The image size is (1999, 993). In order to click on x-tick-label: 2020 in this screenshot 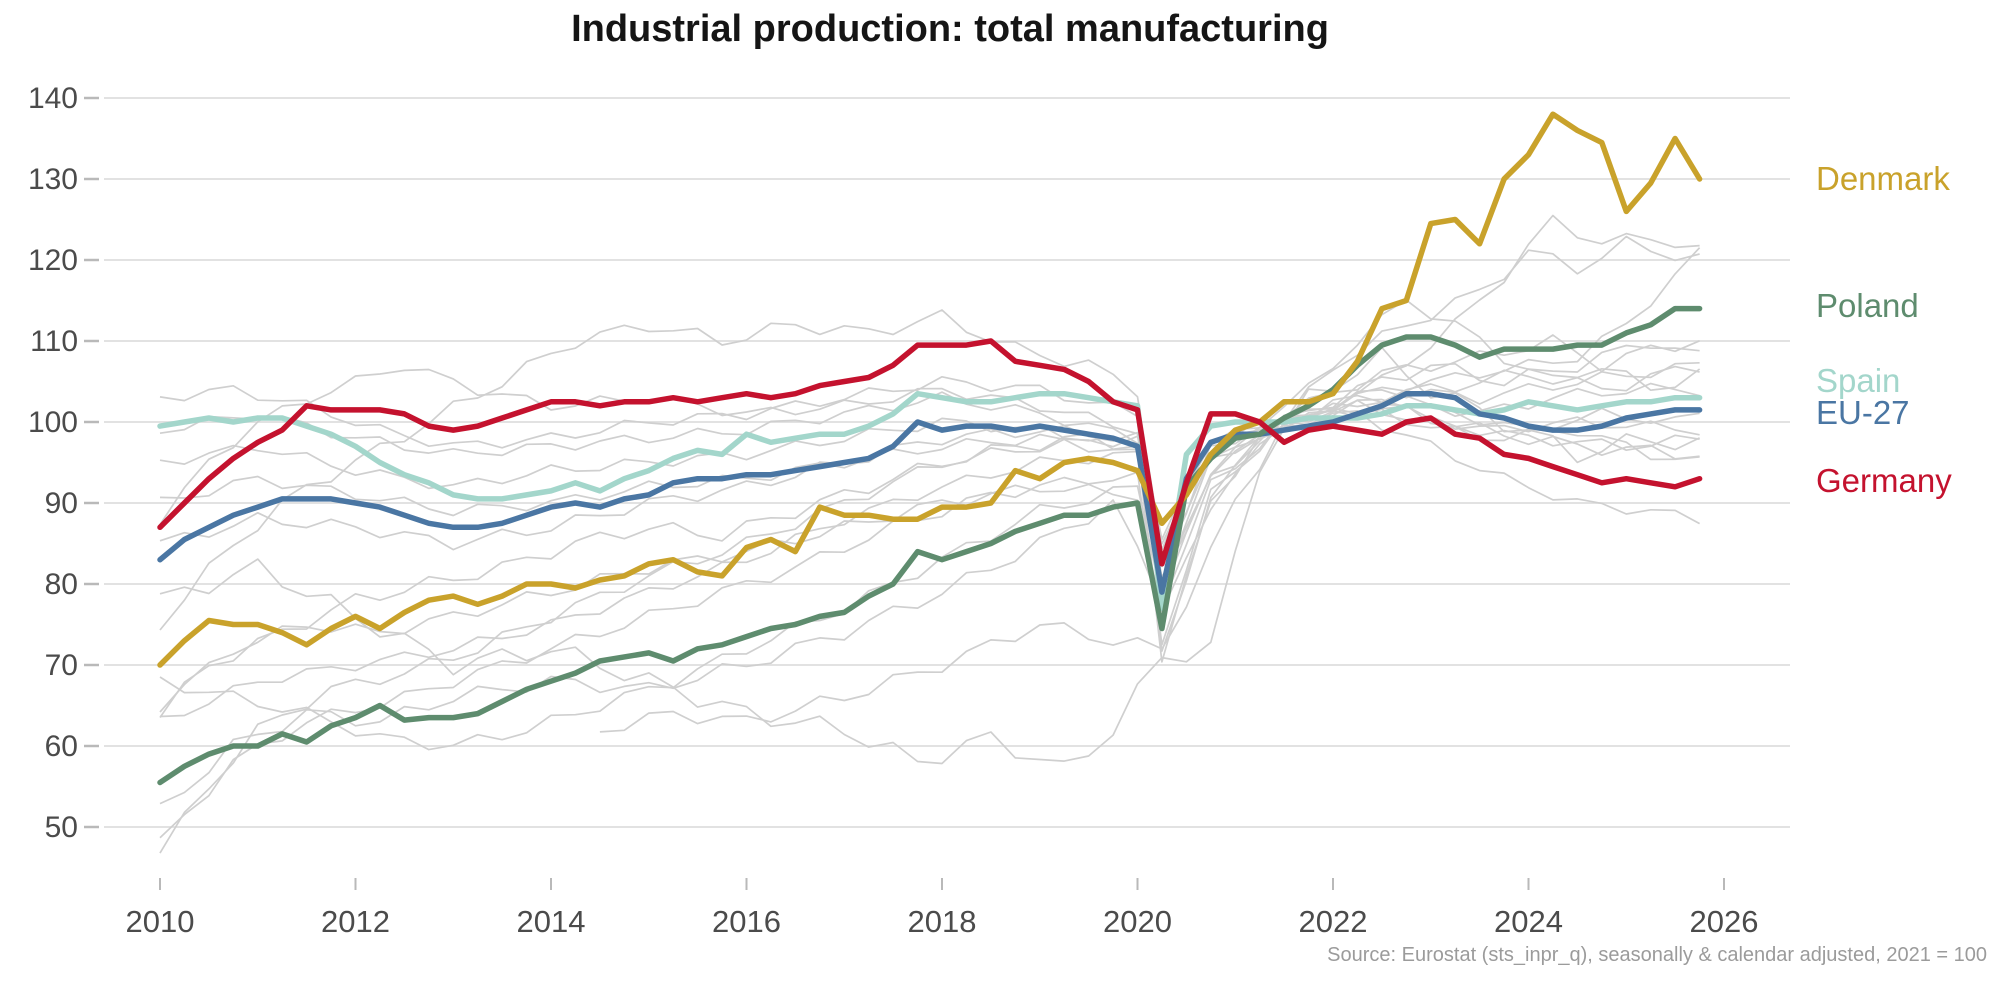, I will do `click(1137, 921)`.